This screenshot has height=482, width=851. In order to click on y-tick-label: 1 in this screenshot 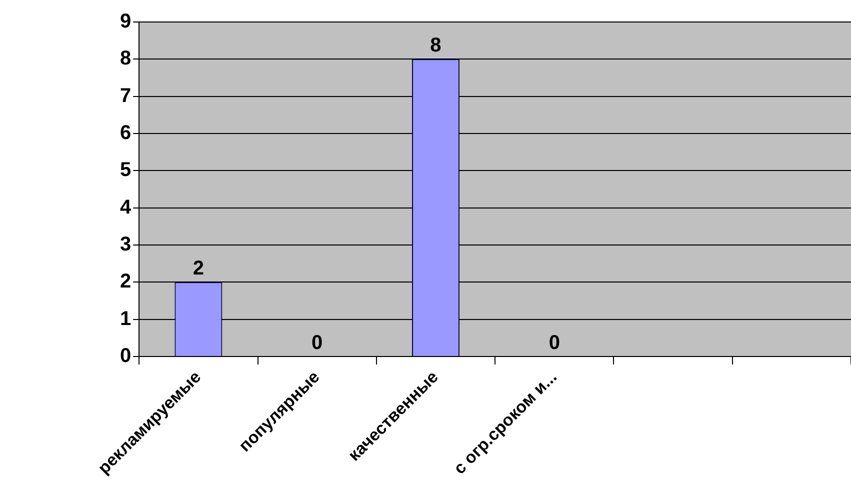, I will do `click(126, 319)`.